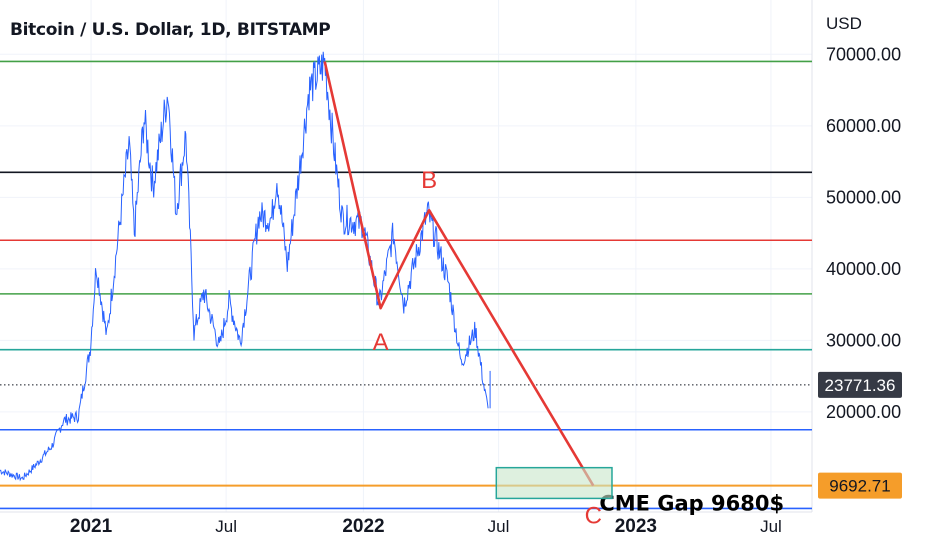  What do you see at coordinates (636, 526) in the screenshot?
I see `x-tick-label: 2023` at bounding box center [636, 526].